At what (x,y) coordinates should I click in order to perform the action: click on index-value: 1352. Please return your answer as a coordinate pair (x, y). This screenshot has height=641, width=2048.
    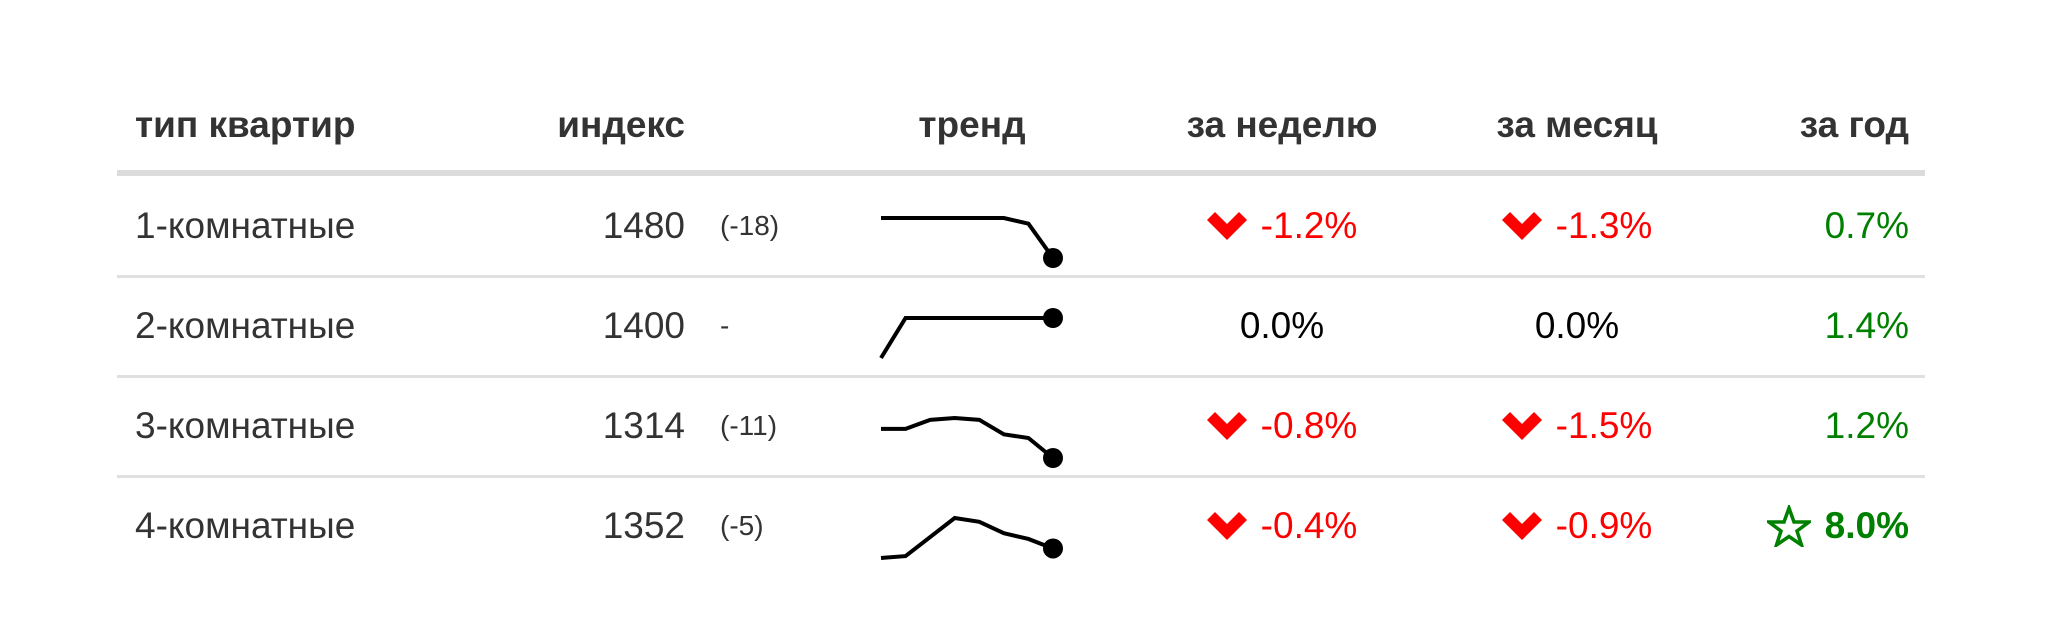
    Looking at the image, I should click on (643, 525).